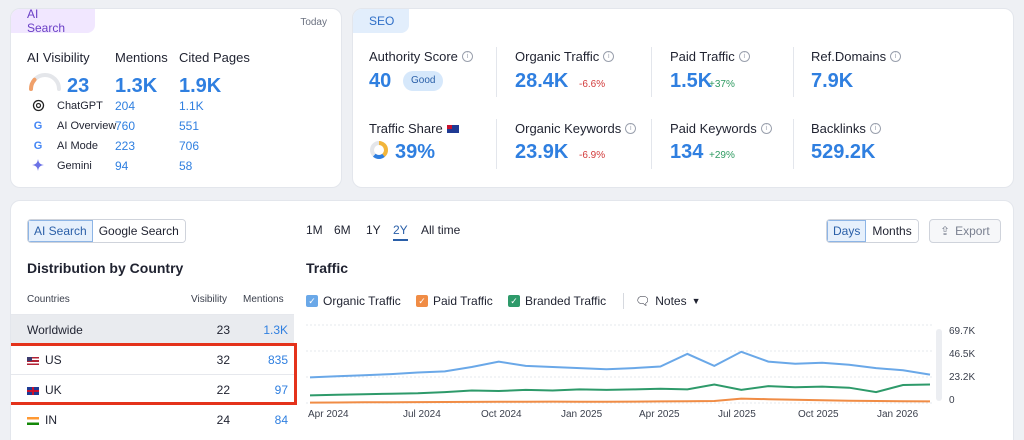 The image size is (1024, 440). What do you see at coordinates (379, 150) in the screenshot?
I see `traffic-share-donut-icon` at bounding box center [379, 150].